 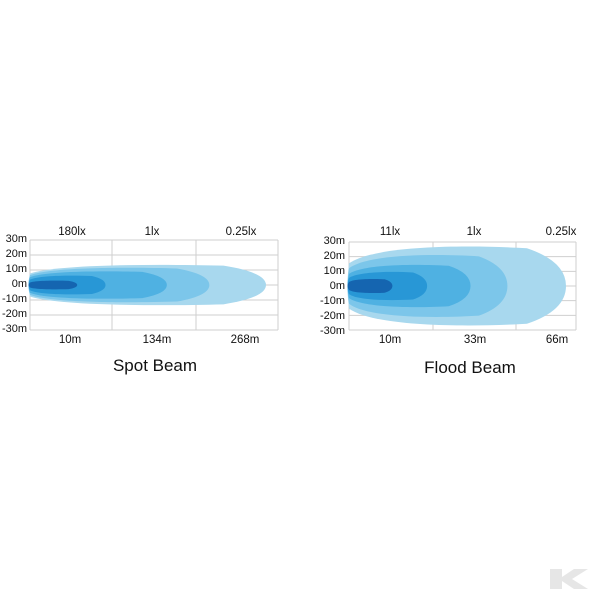 What do you see at coordinates (72, 232) in the screenshot?
I see `spot-lux-label: 180lx` at bounding box center [72, 232].